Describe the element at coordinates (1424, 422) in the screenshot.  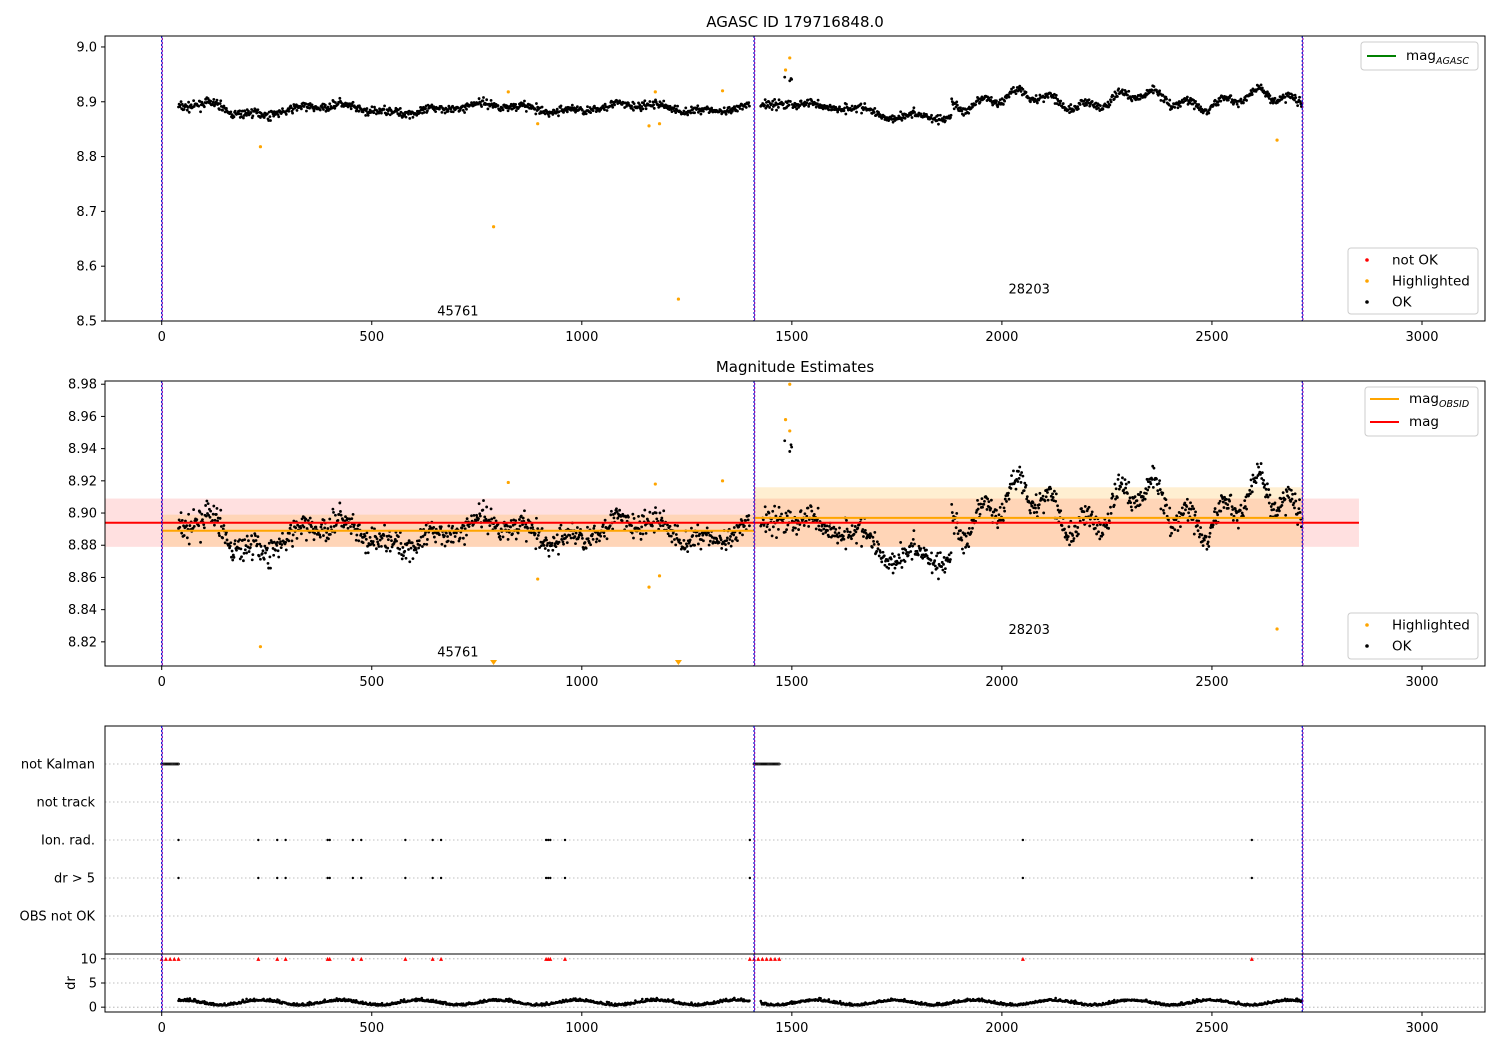
I see `legend-label-main: mag` at that location.